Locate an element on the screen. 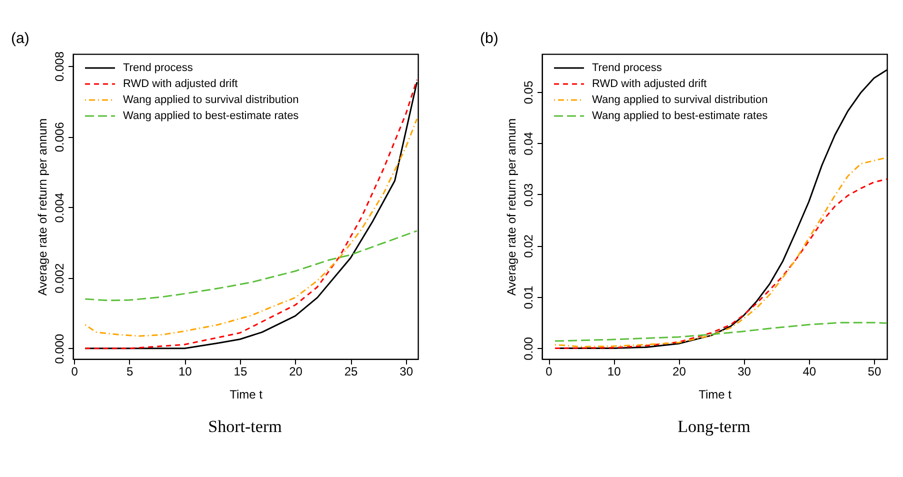 This screenshot has width=903, height=477. y-tick-label: 0.000 is located at coordinates (59, 349).